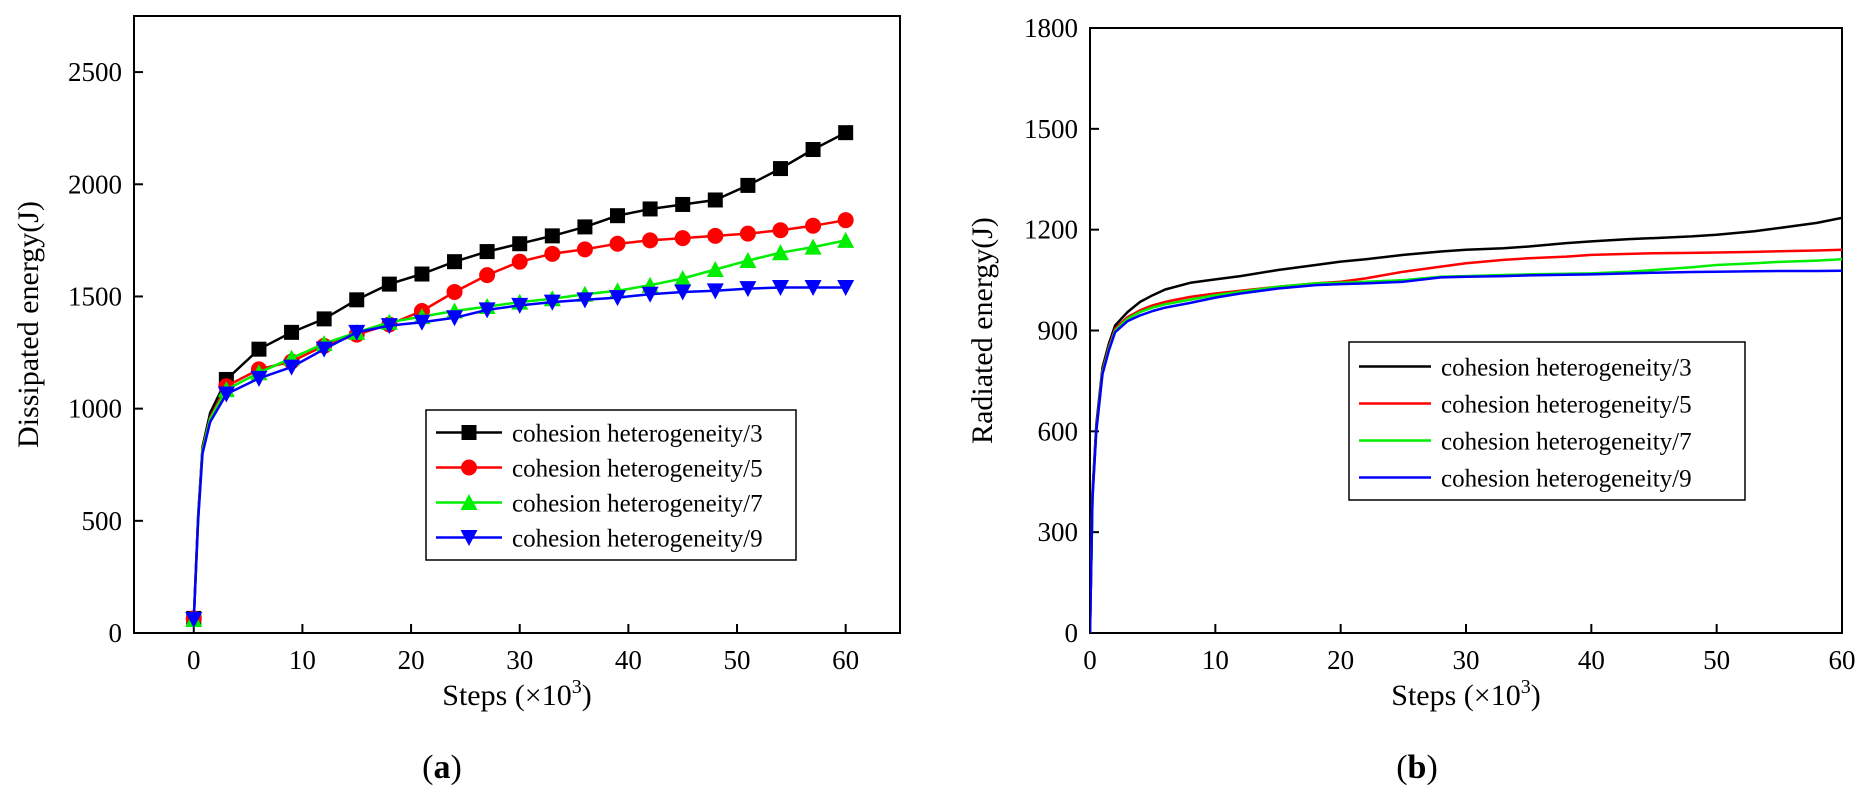 The width and height of the screenshot is (1866, 804). I want to click on x-axis-ticks: 0 10 20 30 40 50 60, so click(523, 649).